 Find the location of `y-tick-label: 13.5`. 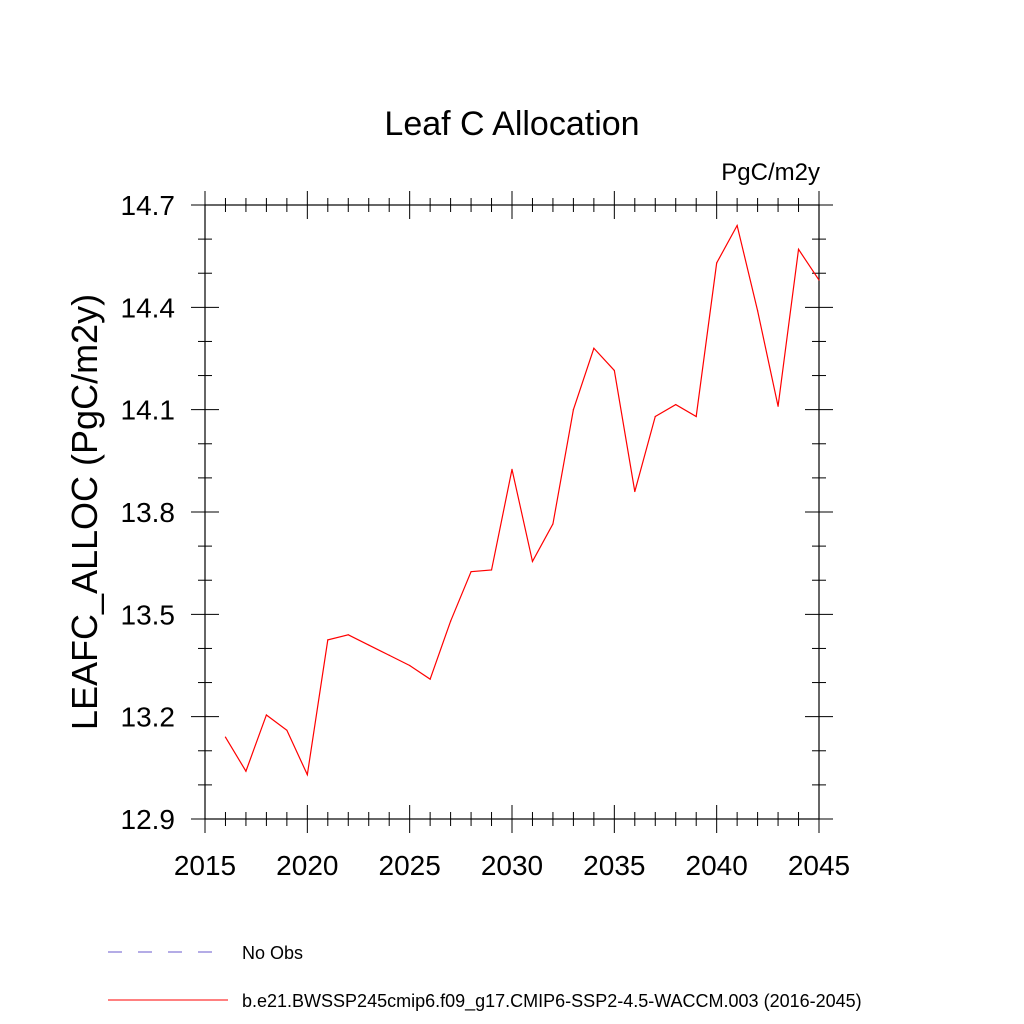

y-tick-label: 13.5 is located at coordinates (148, 614).